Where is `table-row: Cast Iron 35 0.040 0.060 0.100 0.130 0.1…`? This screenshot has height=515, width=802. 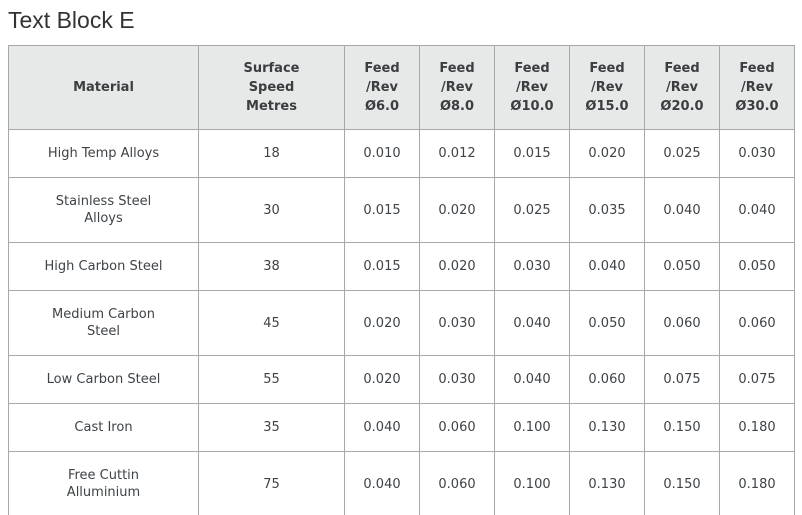
table-row: Cast Iron 35 0.040 0.060 0.100 0.130 0.1… is located at coordinates (401, 427).